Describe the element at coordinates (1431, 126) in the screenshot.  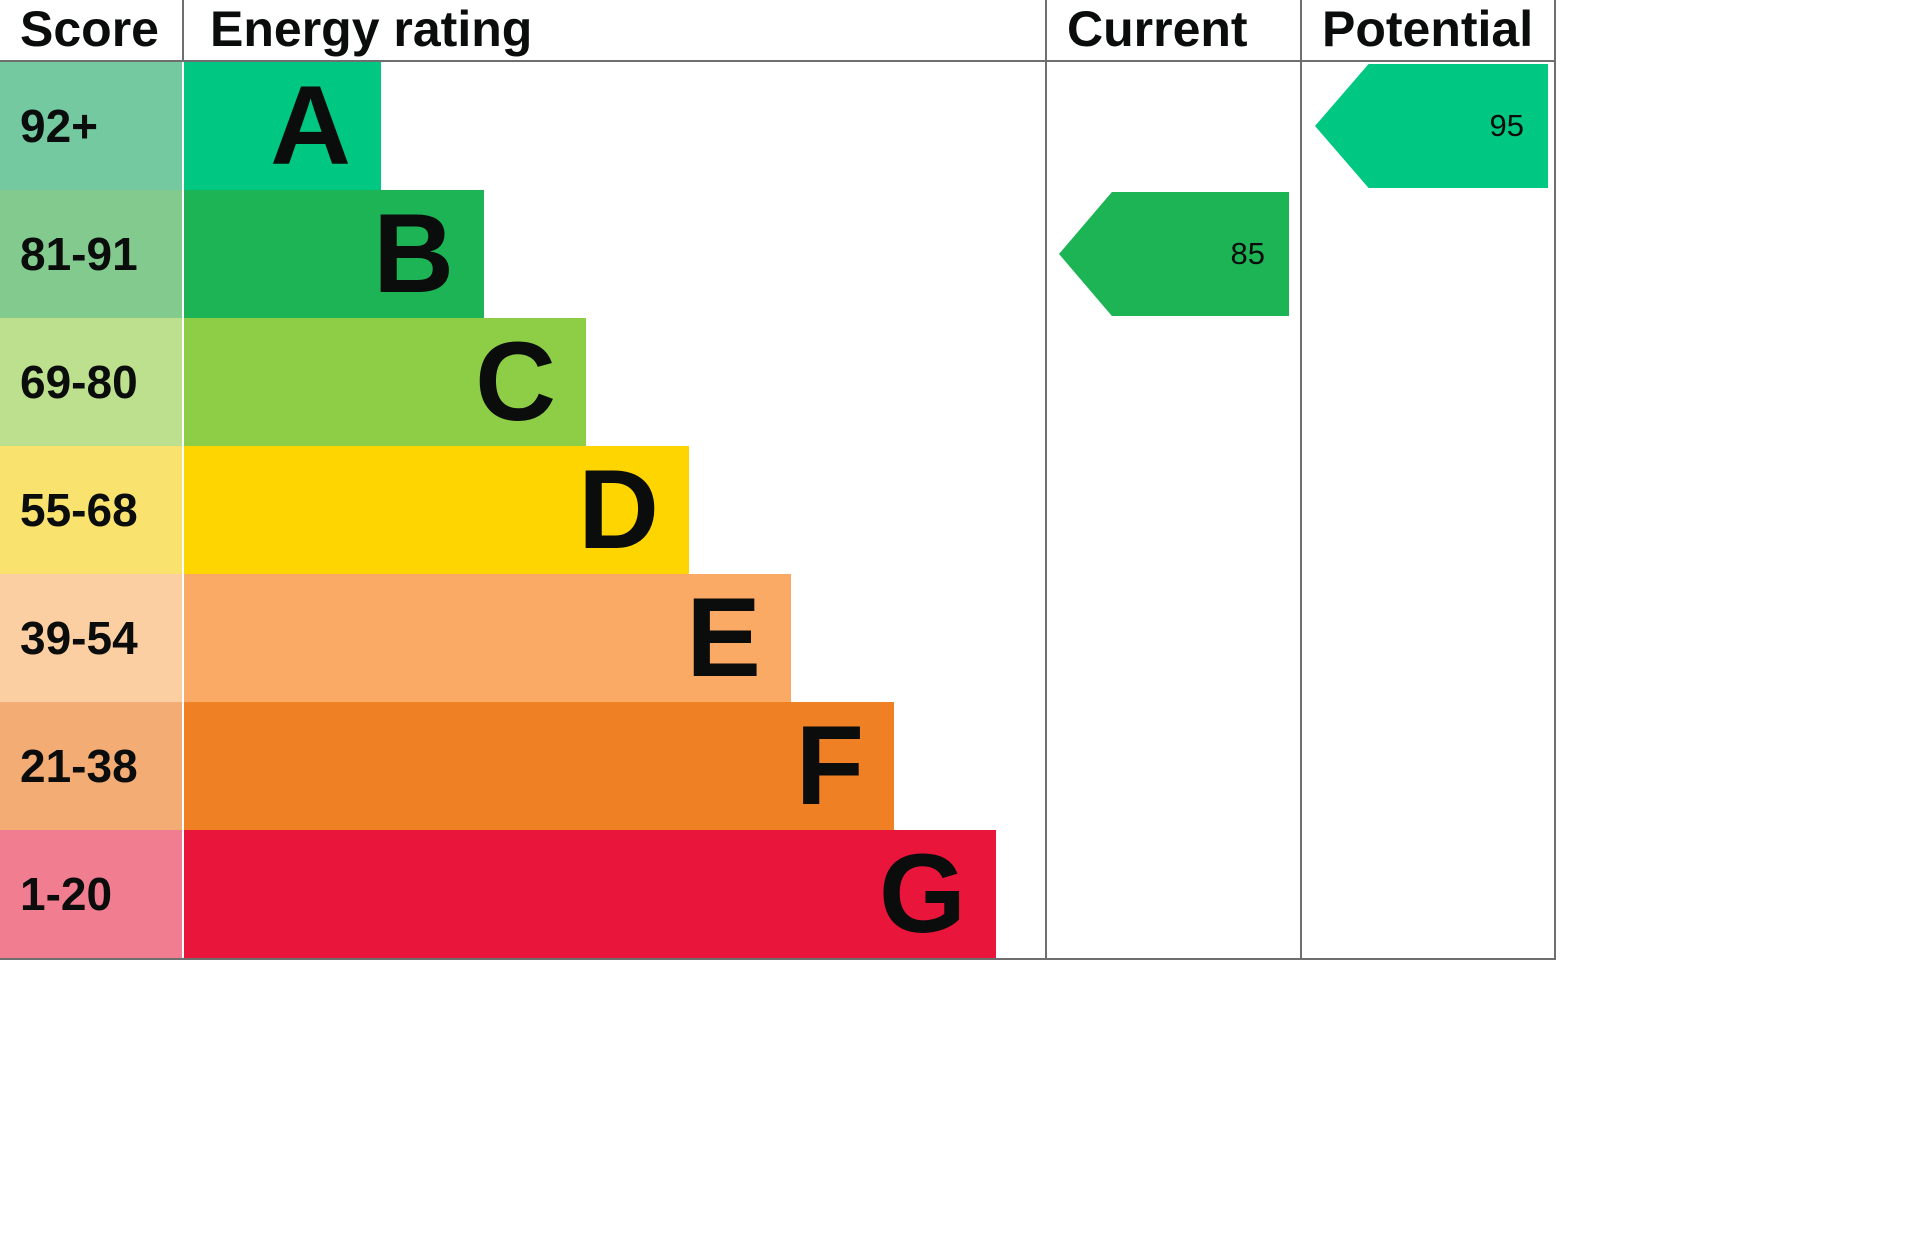
I see `potential-arrow: 95` at that location.